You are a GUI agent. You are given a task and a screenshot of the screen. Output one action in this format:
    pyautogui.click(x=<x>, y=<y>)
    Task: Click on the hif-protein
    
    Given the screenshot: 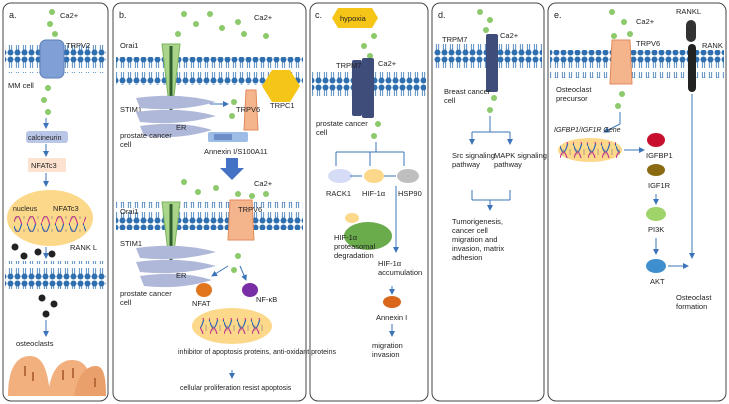 What is the action you would take?
    pyautogui.click(x=374, y=176)
    